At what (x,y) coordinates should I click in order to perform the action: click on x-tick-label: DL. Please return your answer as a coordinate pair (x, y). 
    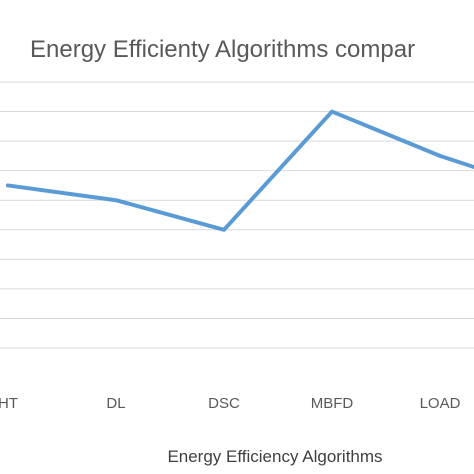
    Looking at the image, I should click on (115, 403).